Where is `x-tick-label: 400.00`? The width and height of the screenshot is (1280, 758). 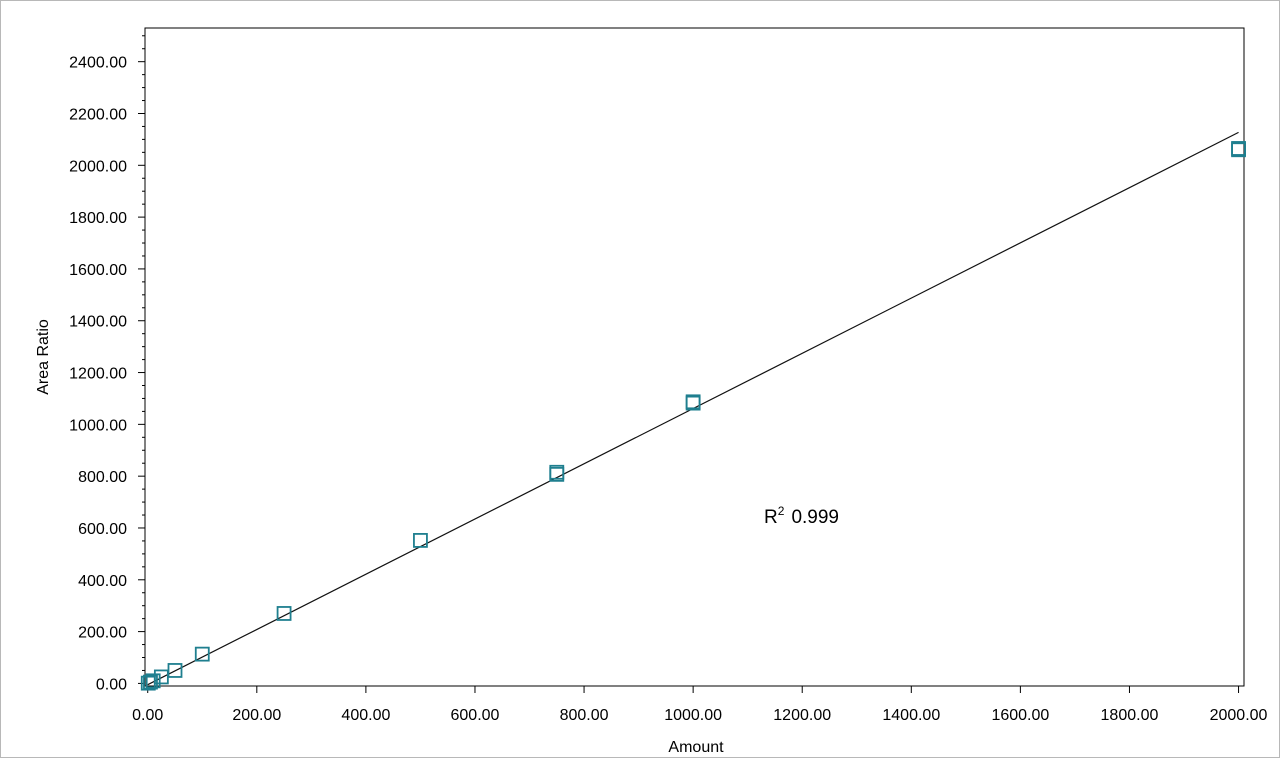 x-tick-label: 400.00 is located at coordinates (365, 715).